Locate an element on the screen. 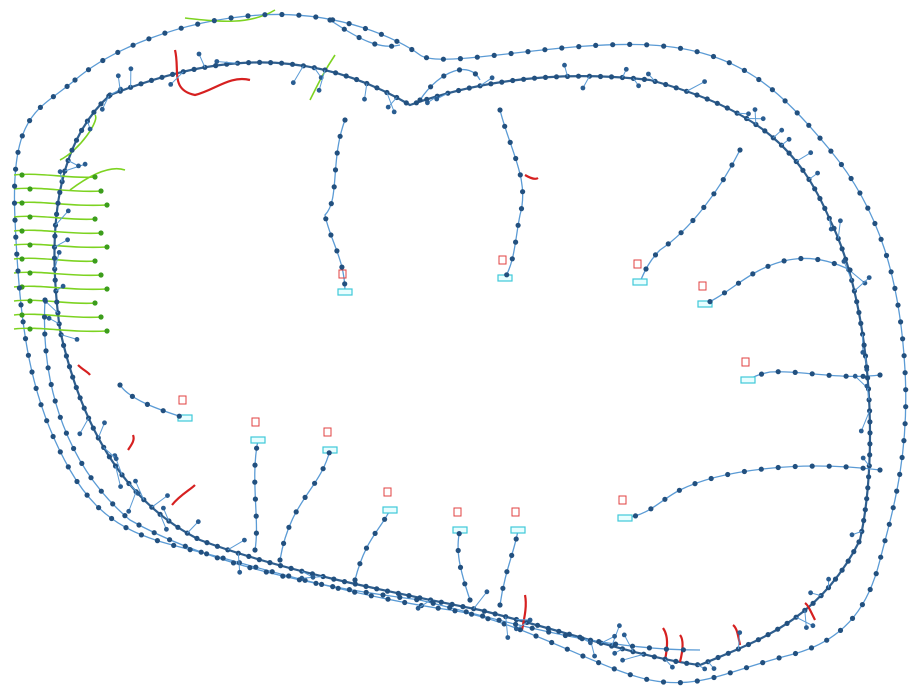 This screenshot has width=909, height=694. valve is located at coordinates (255, 422).